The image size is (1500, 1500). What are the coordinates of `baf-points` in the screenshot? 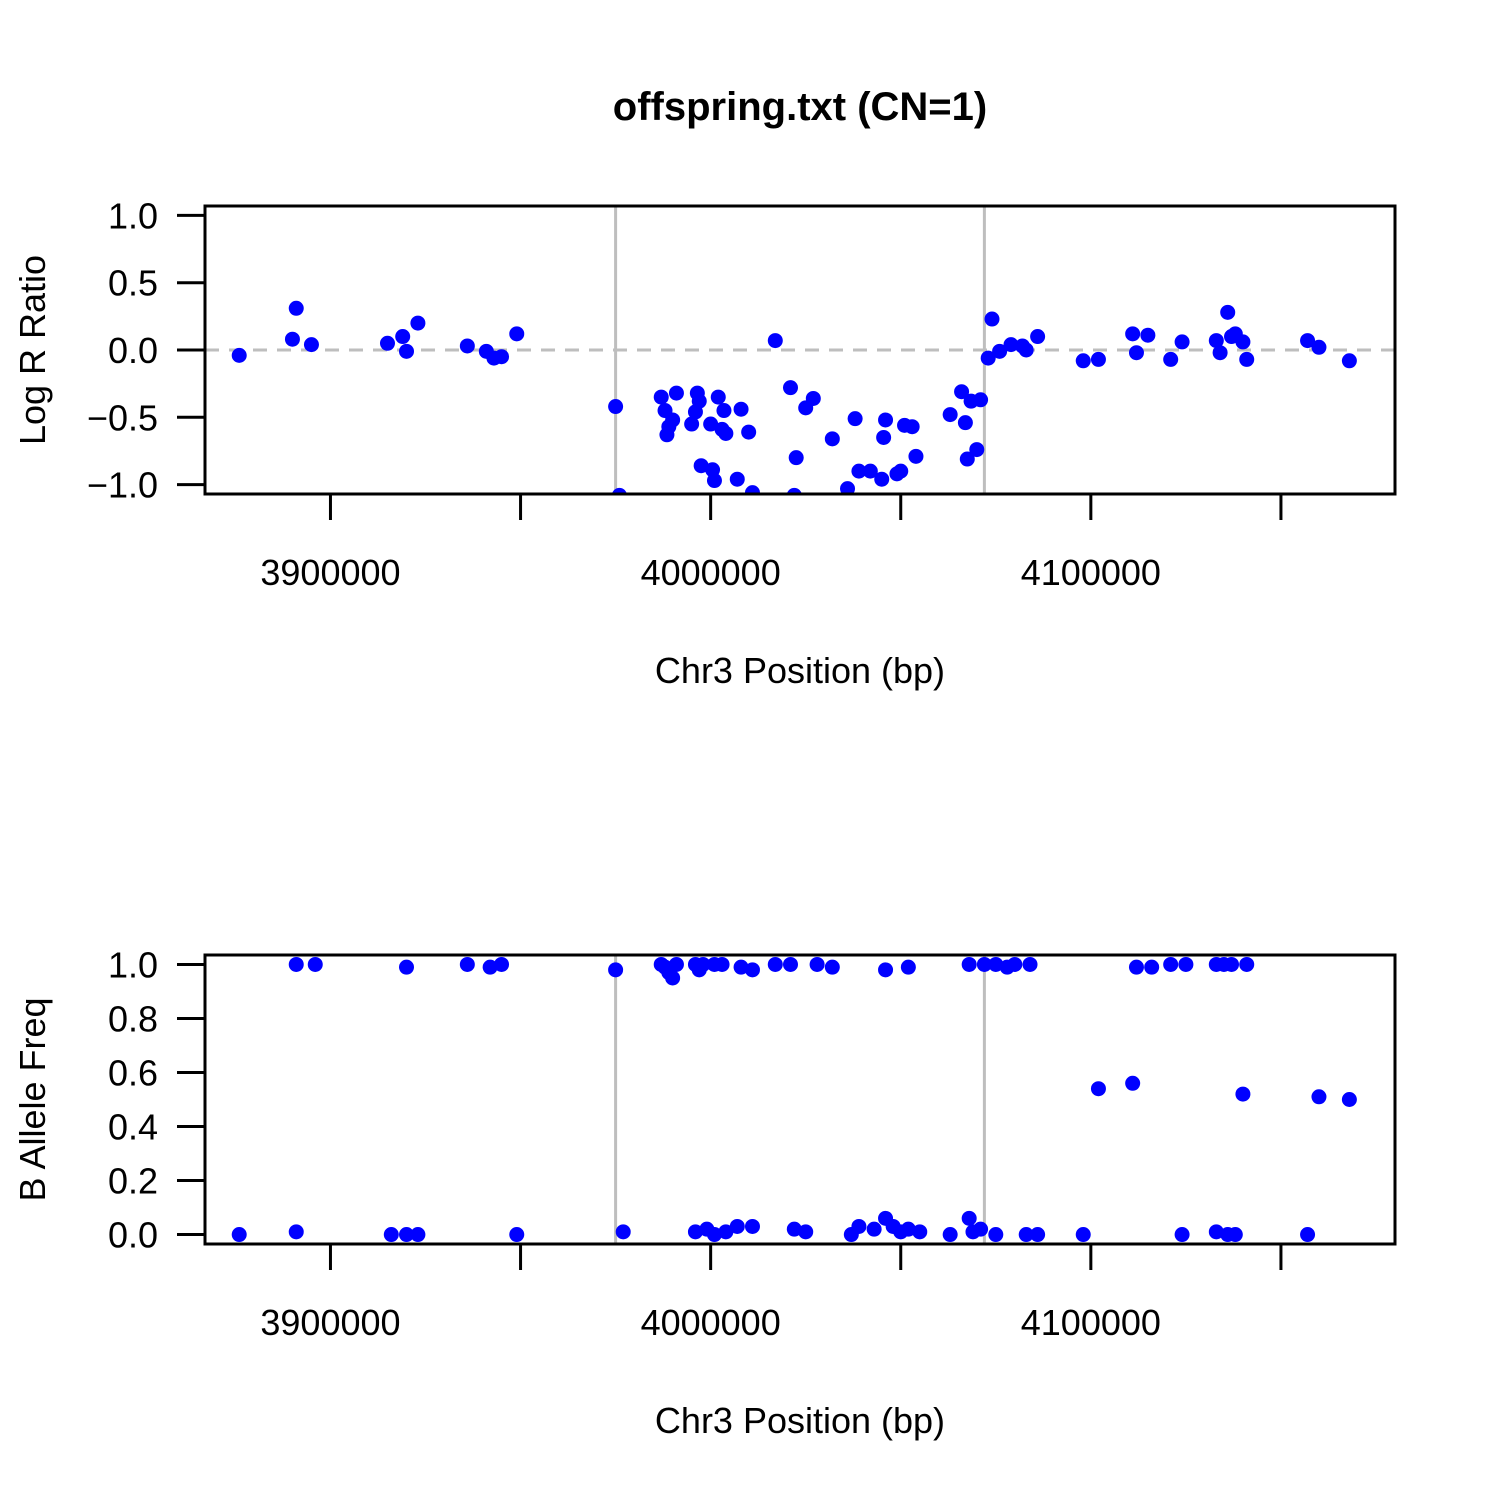 It's located at (794, 1099).